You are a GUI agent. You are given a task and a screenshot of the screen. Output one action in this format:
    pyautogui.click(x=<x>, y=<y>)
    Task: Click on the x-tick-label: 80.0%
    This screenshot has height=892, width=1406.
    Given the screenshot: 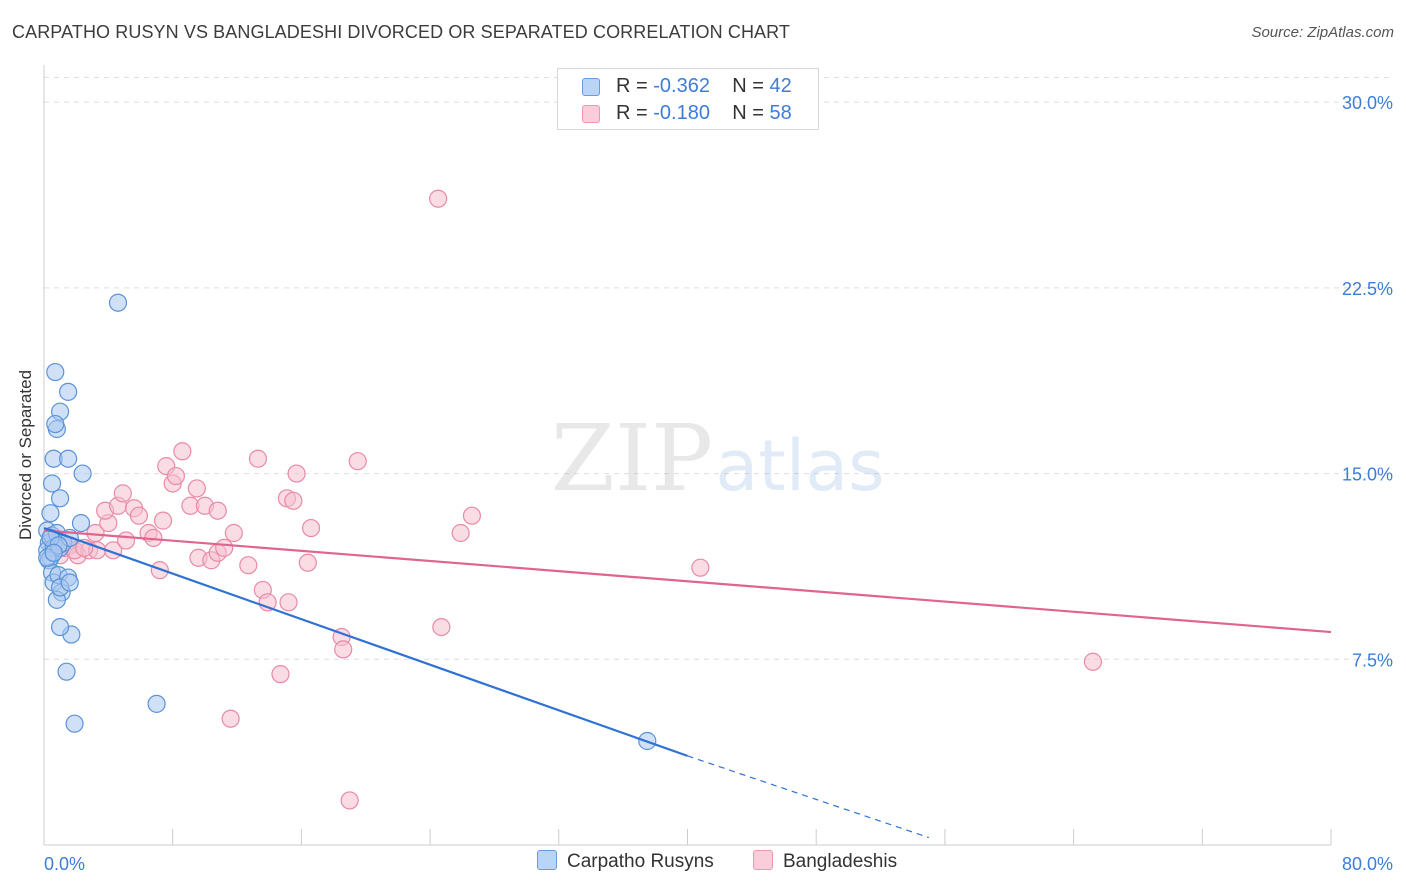 What is the action you would take?
    pyautogui.click(x=1367, y=864)
    